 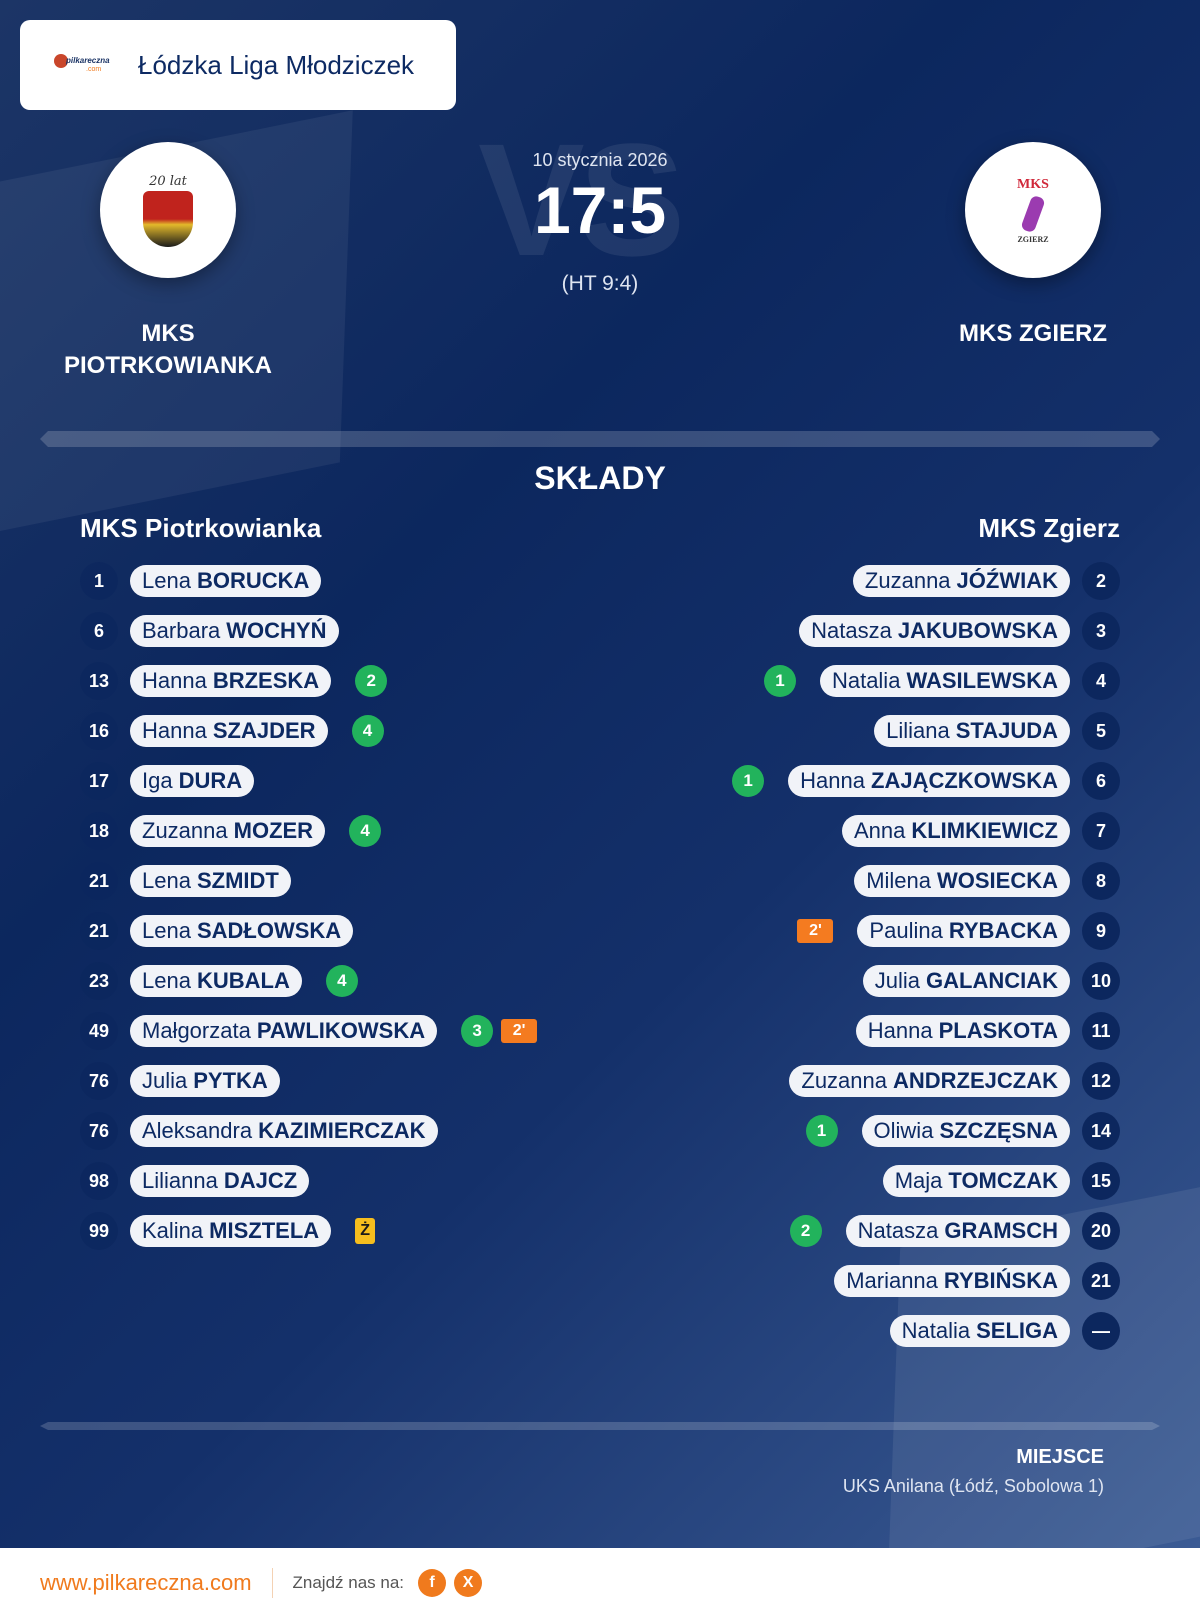 What do you see at coordinates (308, 581) in the screenshot?
I see `player-row: 1 Lena BORUCKA` at bounding box center [308, 581].